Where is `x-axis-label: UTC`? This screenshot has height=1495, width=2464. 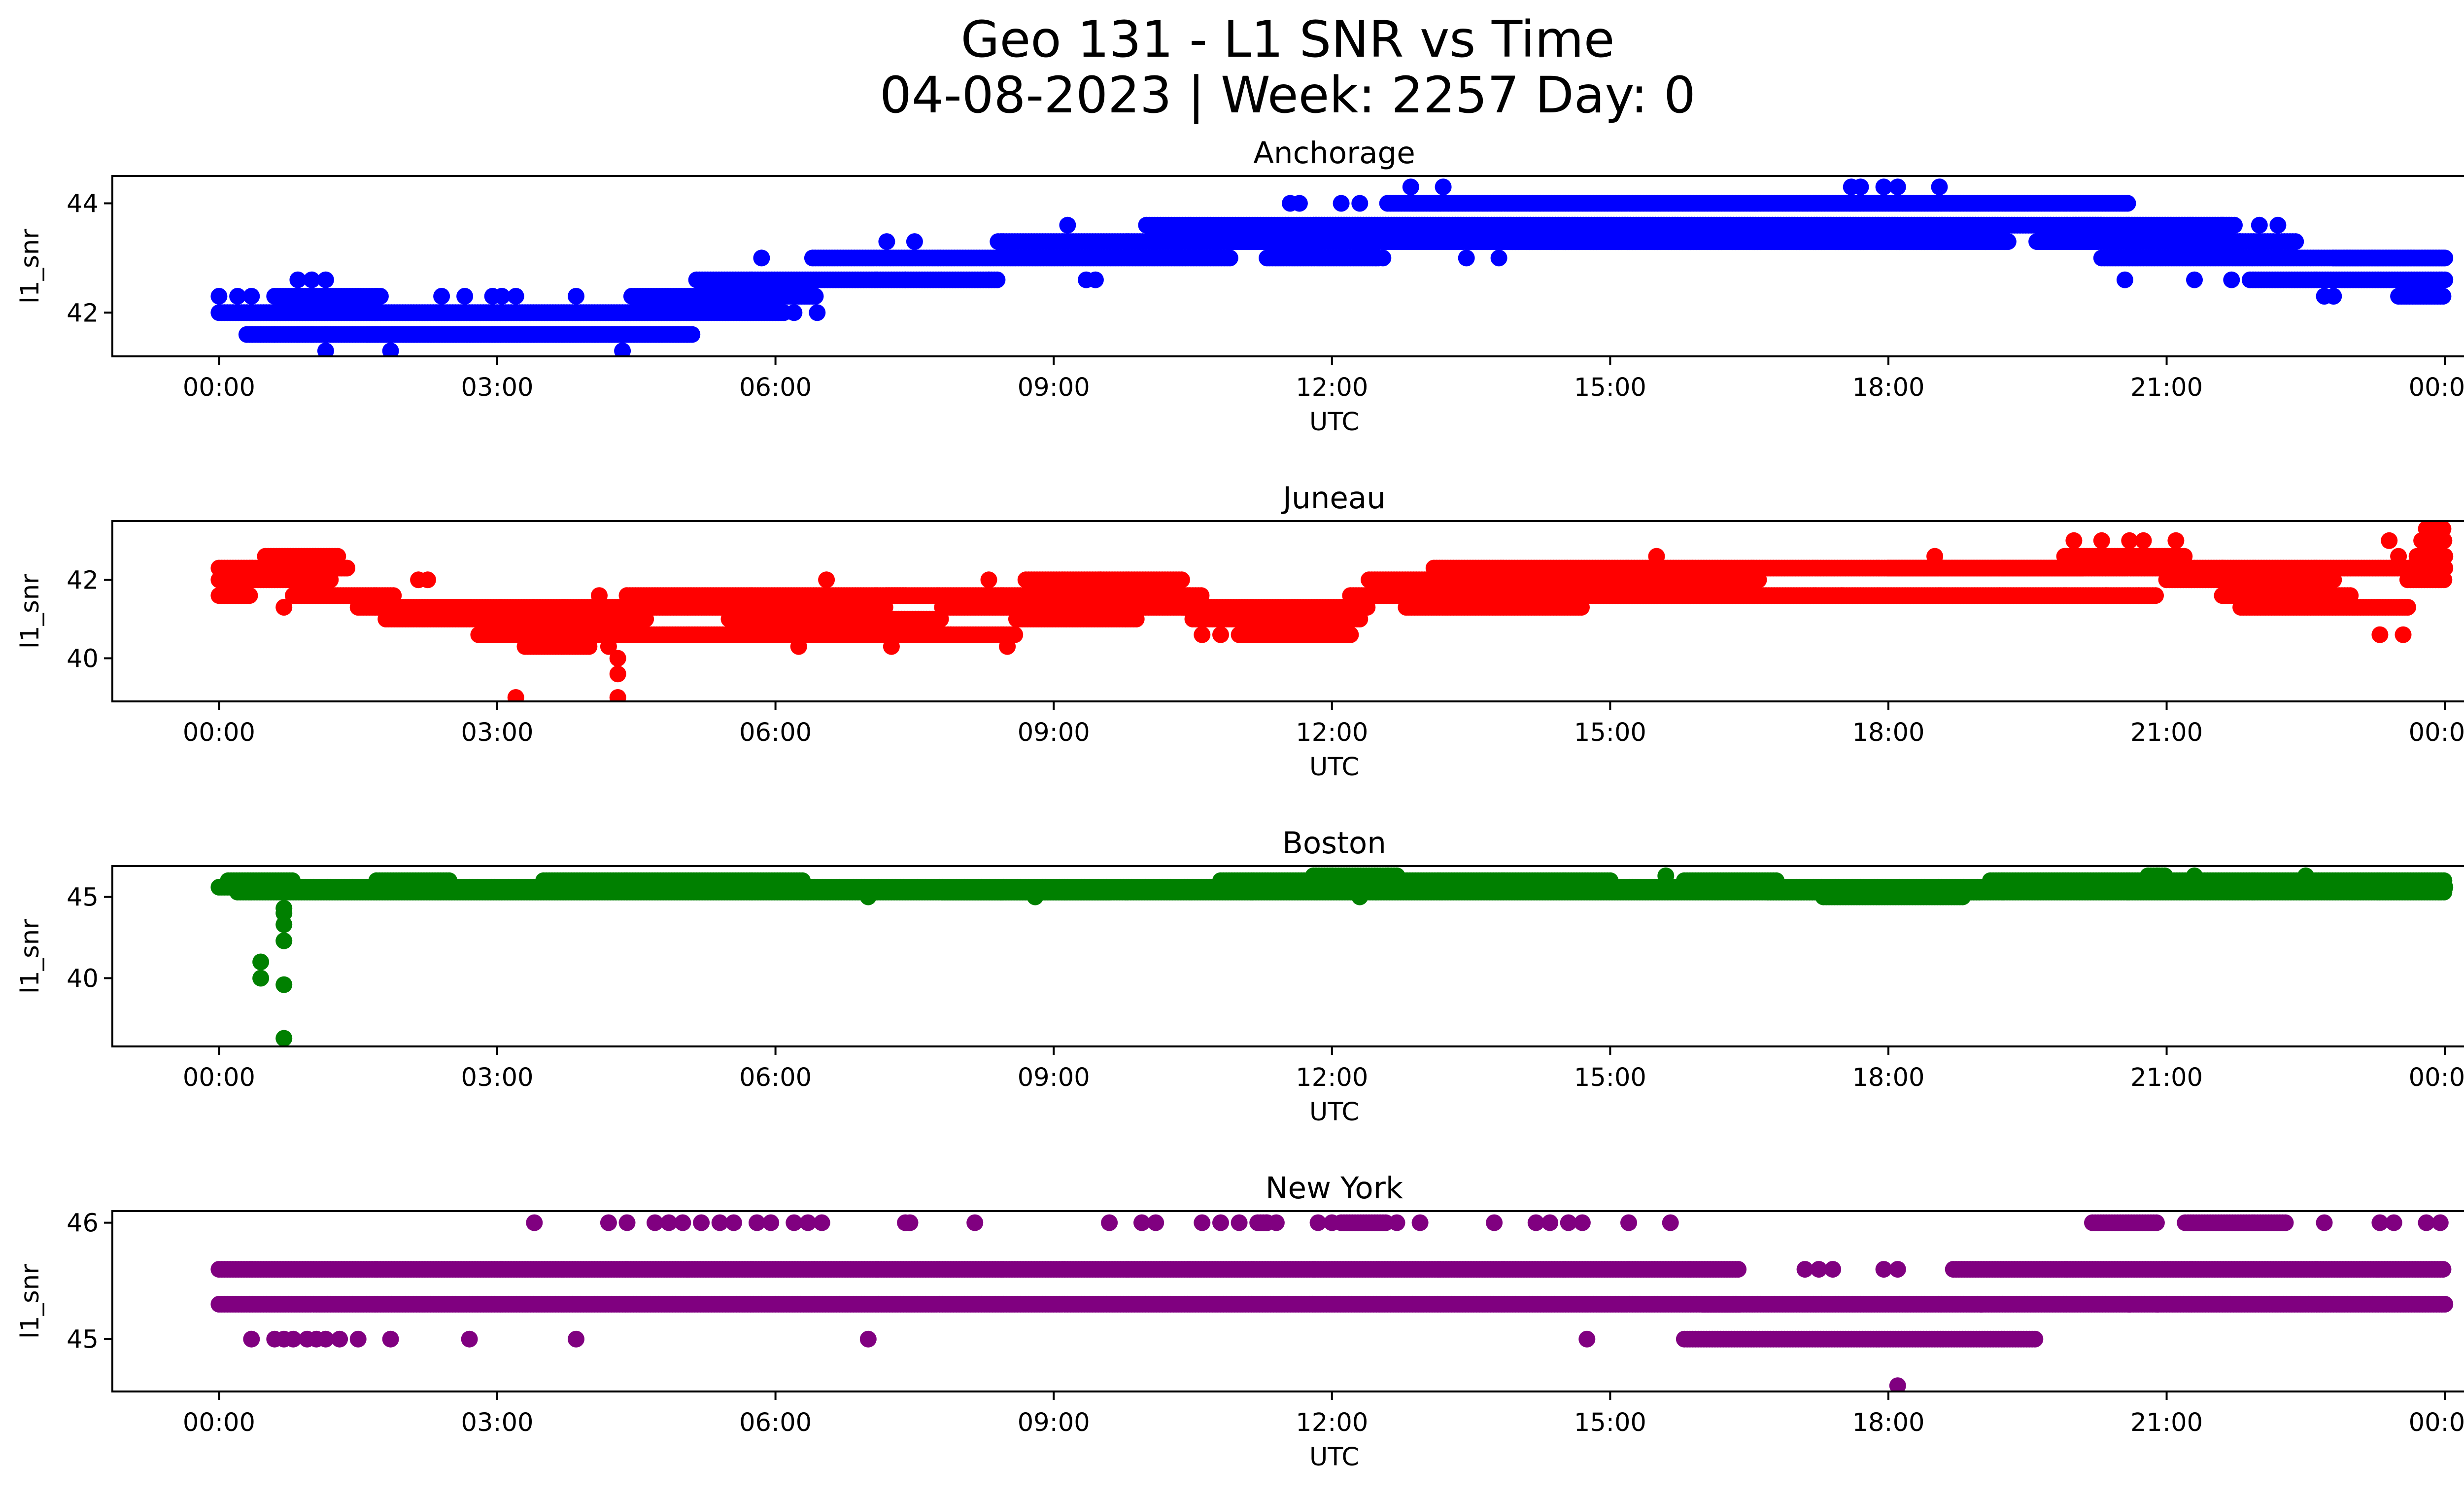
x-axis-label: UTC is located at coordinates (1334, 422).